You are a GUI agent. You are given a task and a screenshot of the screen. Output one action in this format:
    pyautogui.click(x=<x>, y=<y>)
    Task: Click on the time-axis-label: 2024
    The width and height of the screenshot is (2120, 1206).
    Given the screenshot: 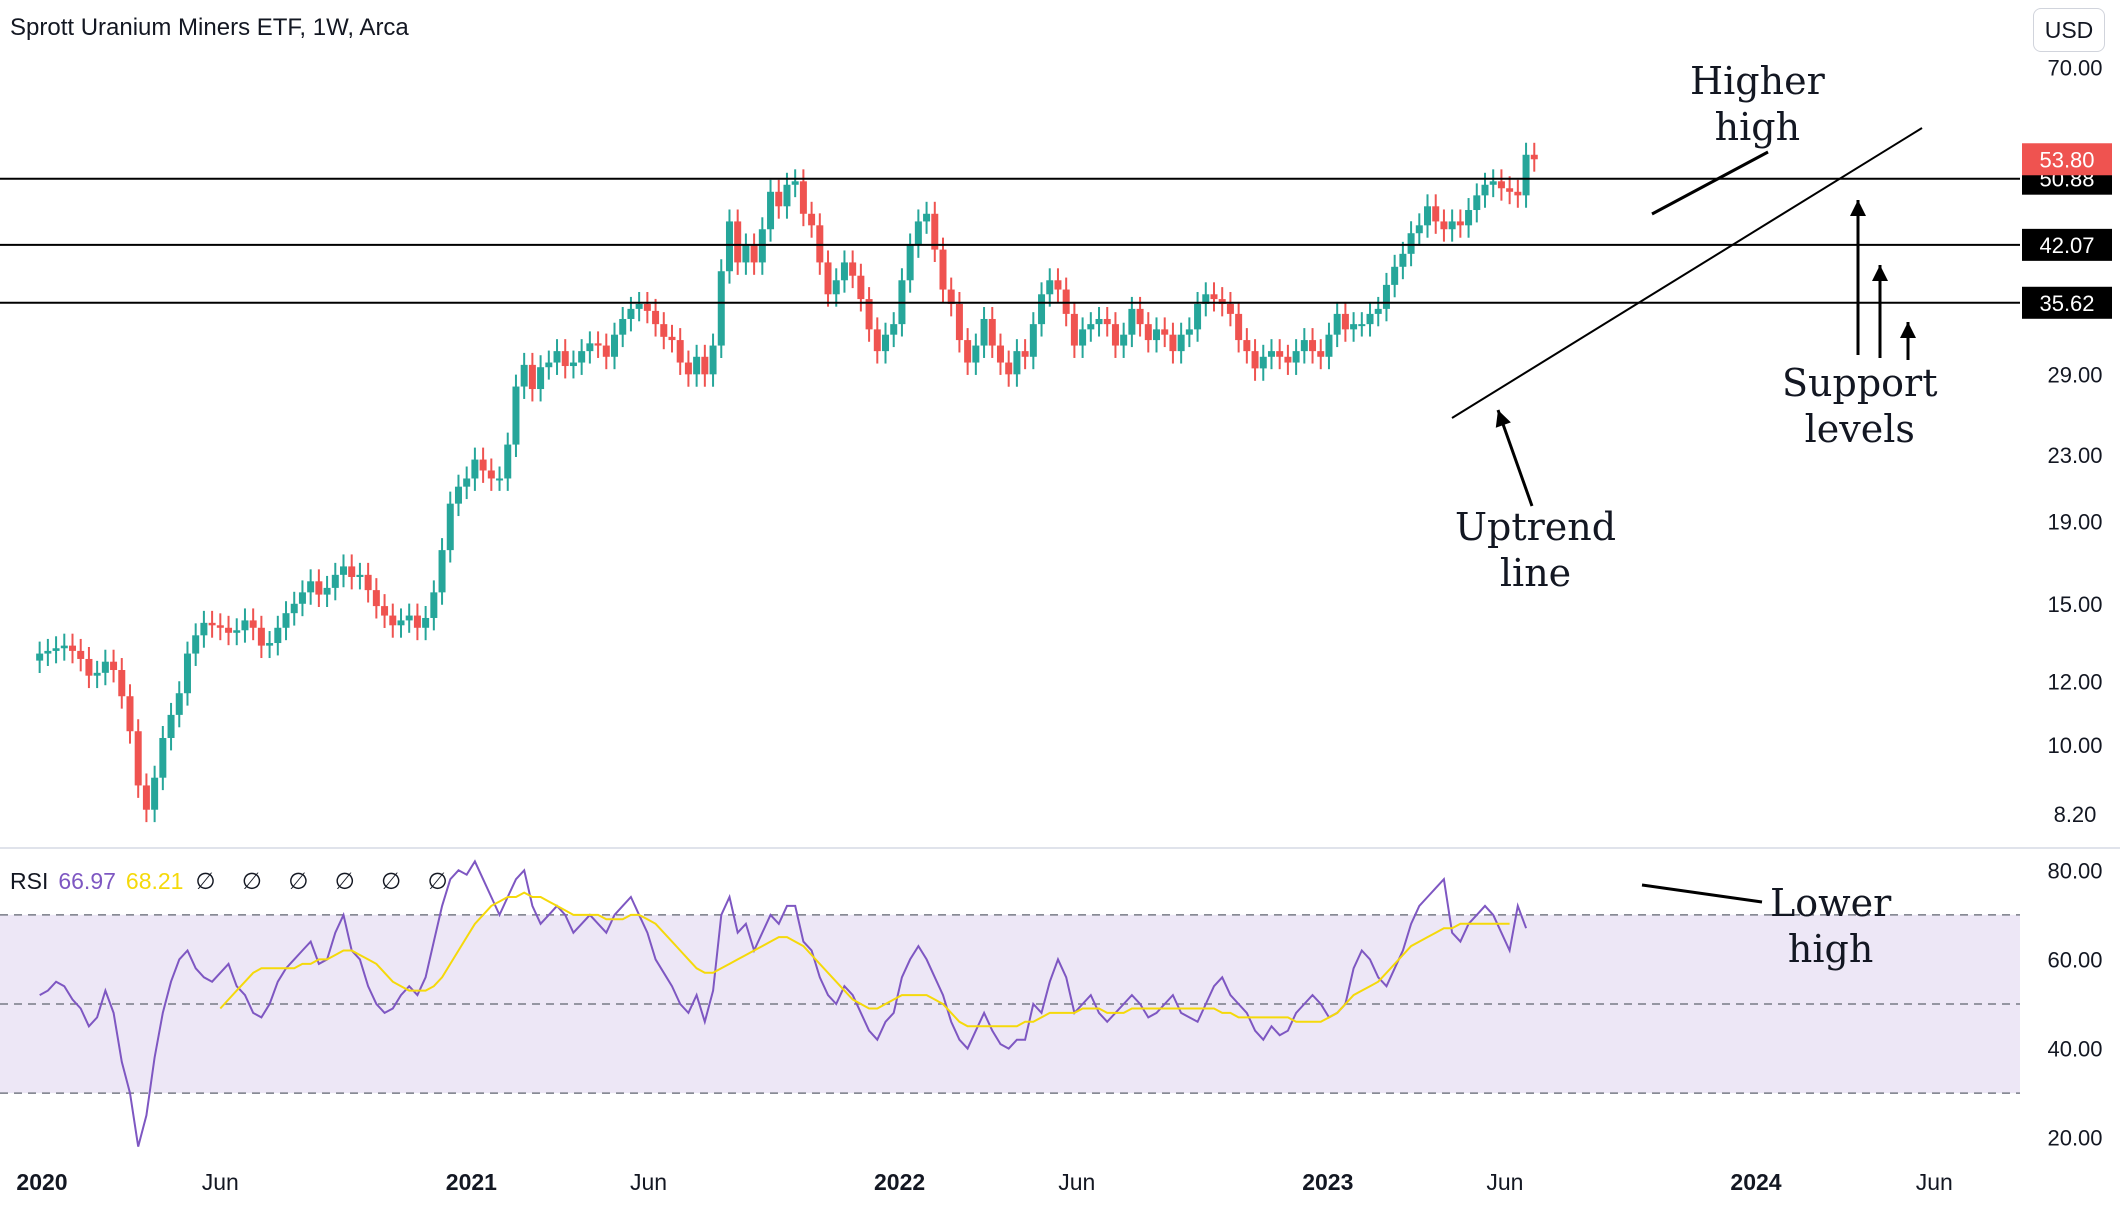 What is the action you would take?
    pyautogui.click(x=1755, y=1182)
    